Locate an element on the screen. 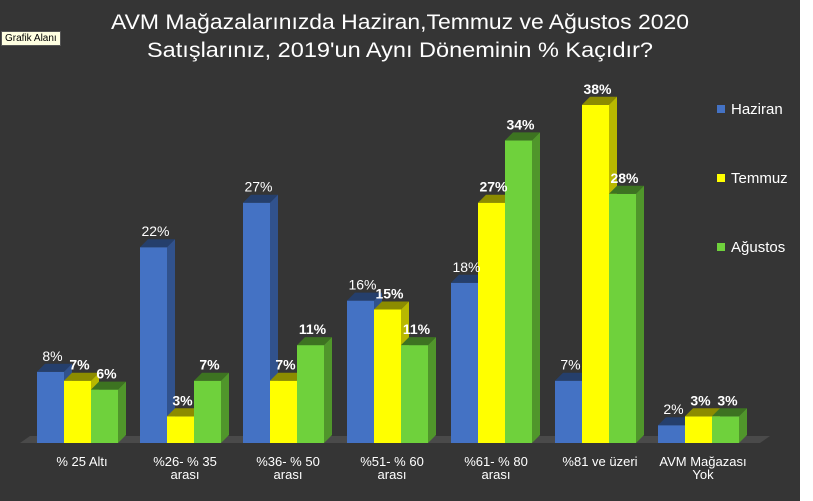  data-label-haziran-5: 7% is located at coordinates (570, 365).